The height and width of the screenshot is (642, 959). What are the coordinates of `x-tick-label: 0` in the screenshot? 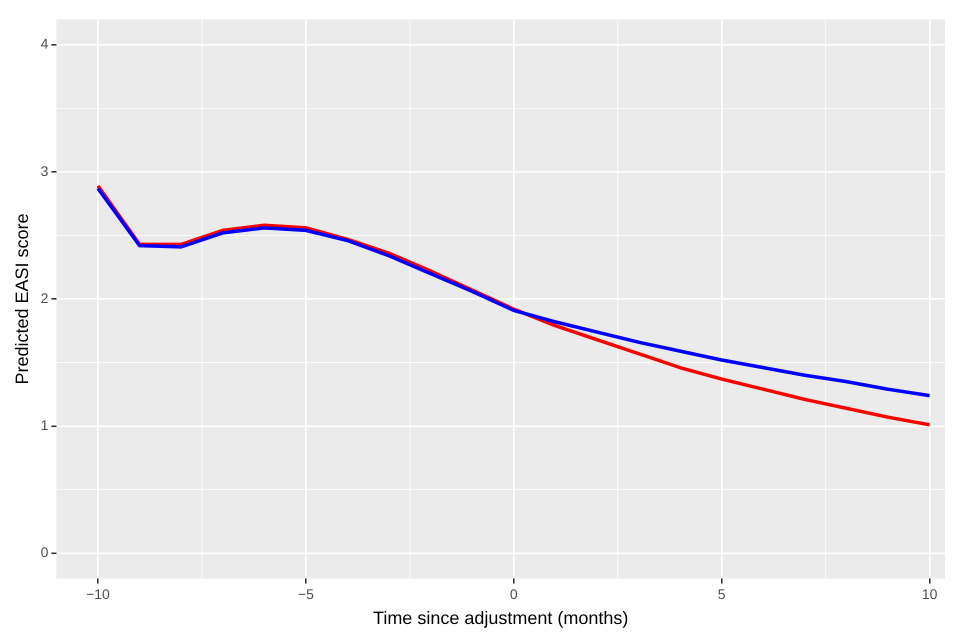 It's located at (514, 594).